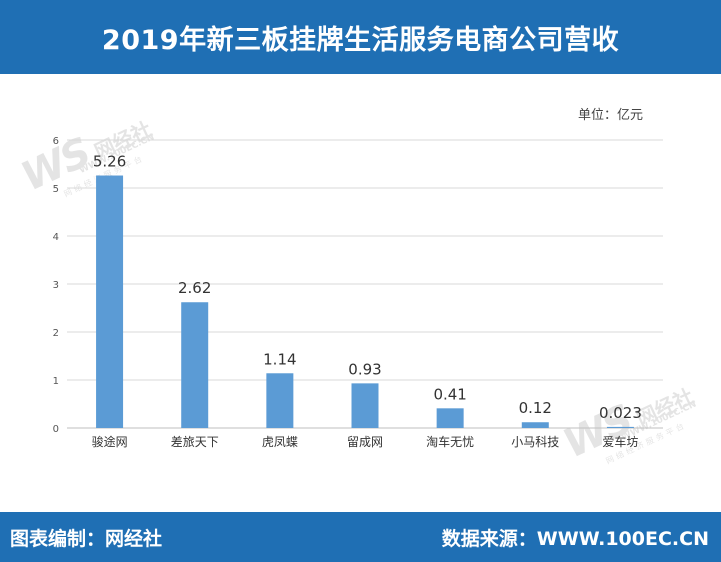 The image size is (721, 562). I want to click on x-tick-label: 留成网, so click(365, 442).